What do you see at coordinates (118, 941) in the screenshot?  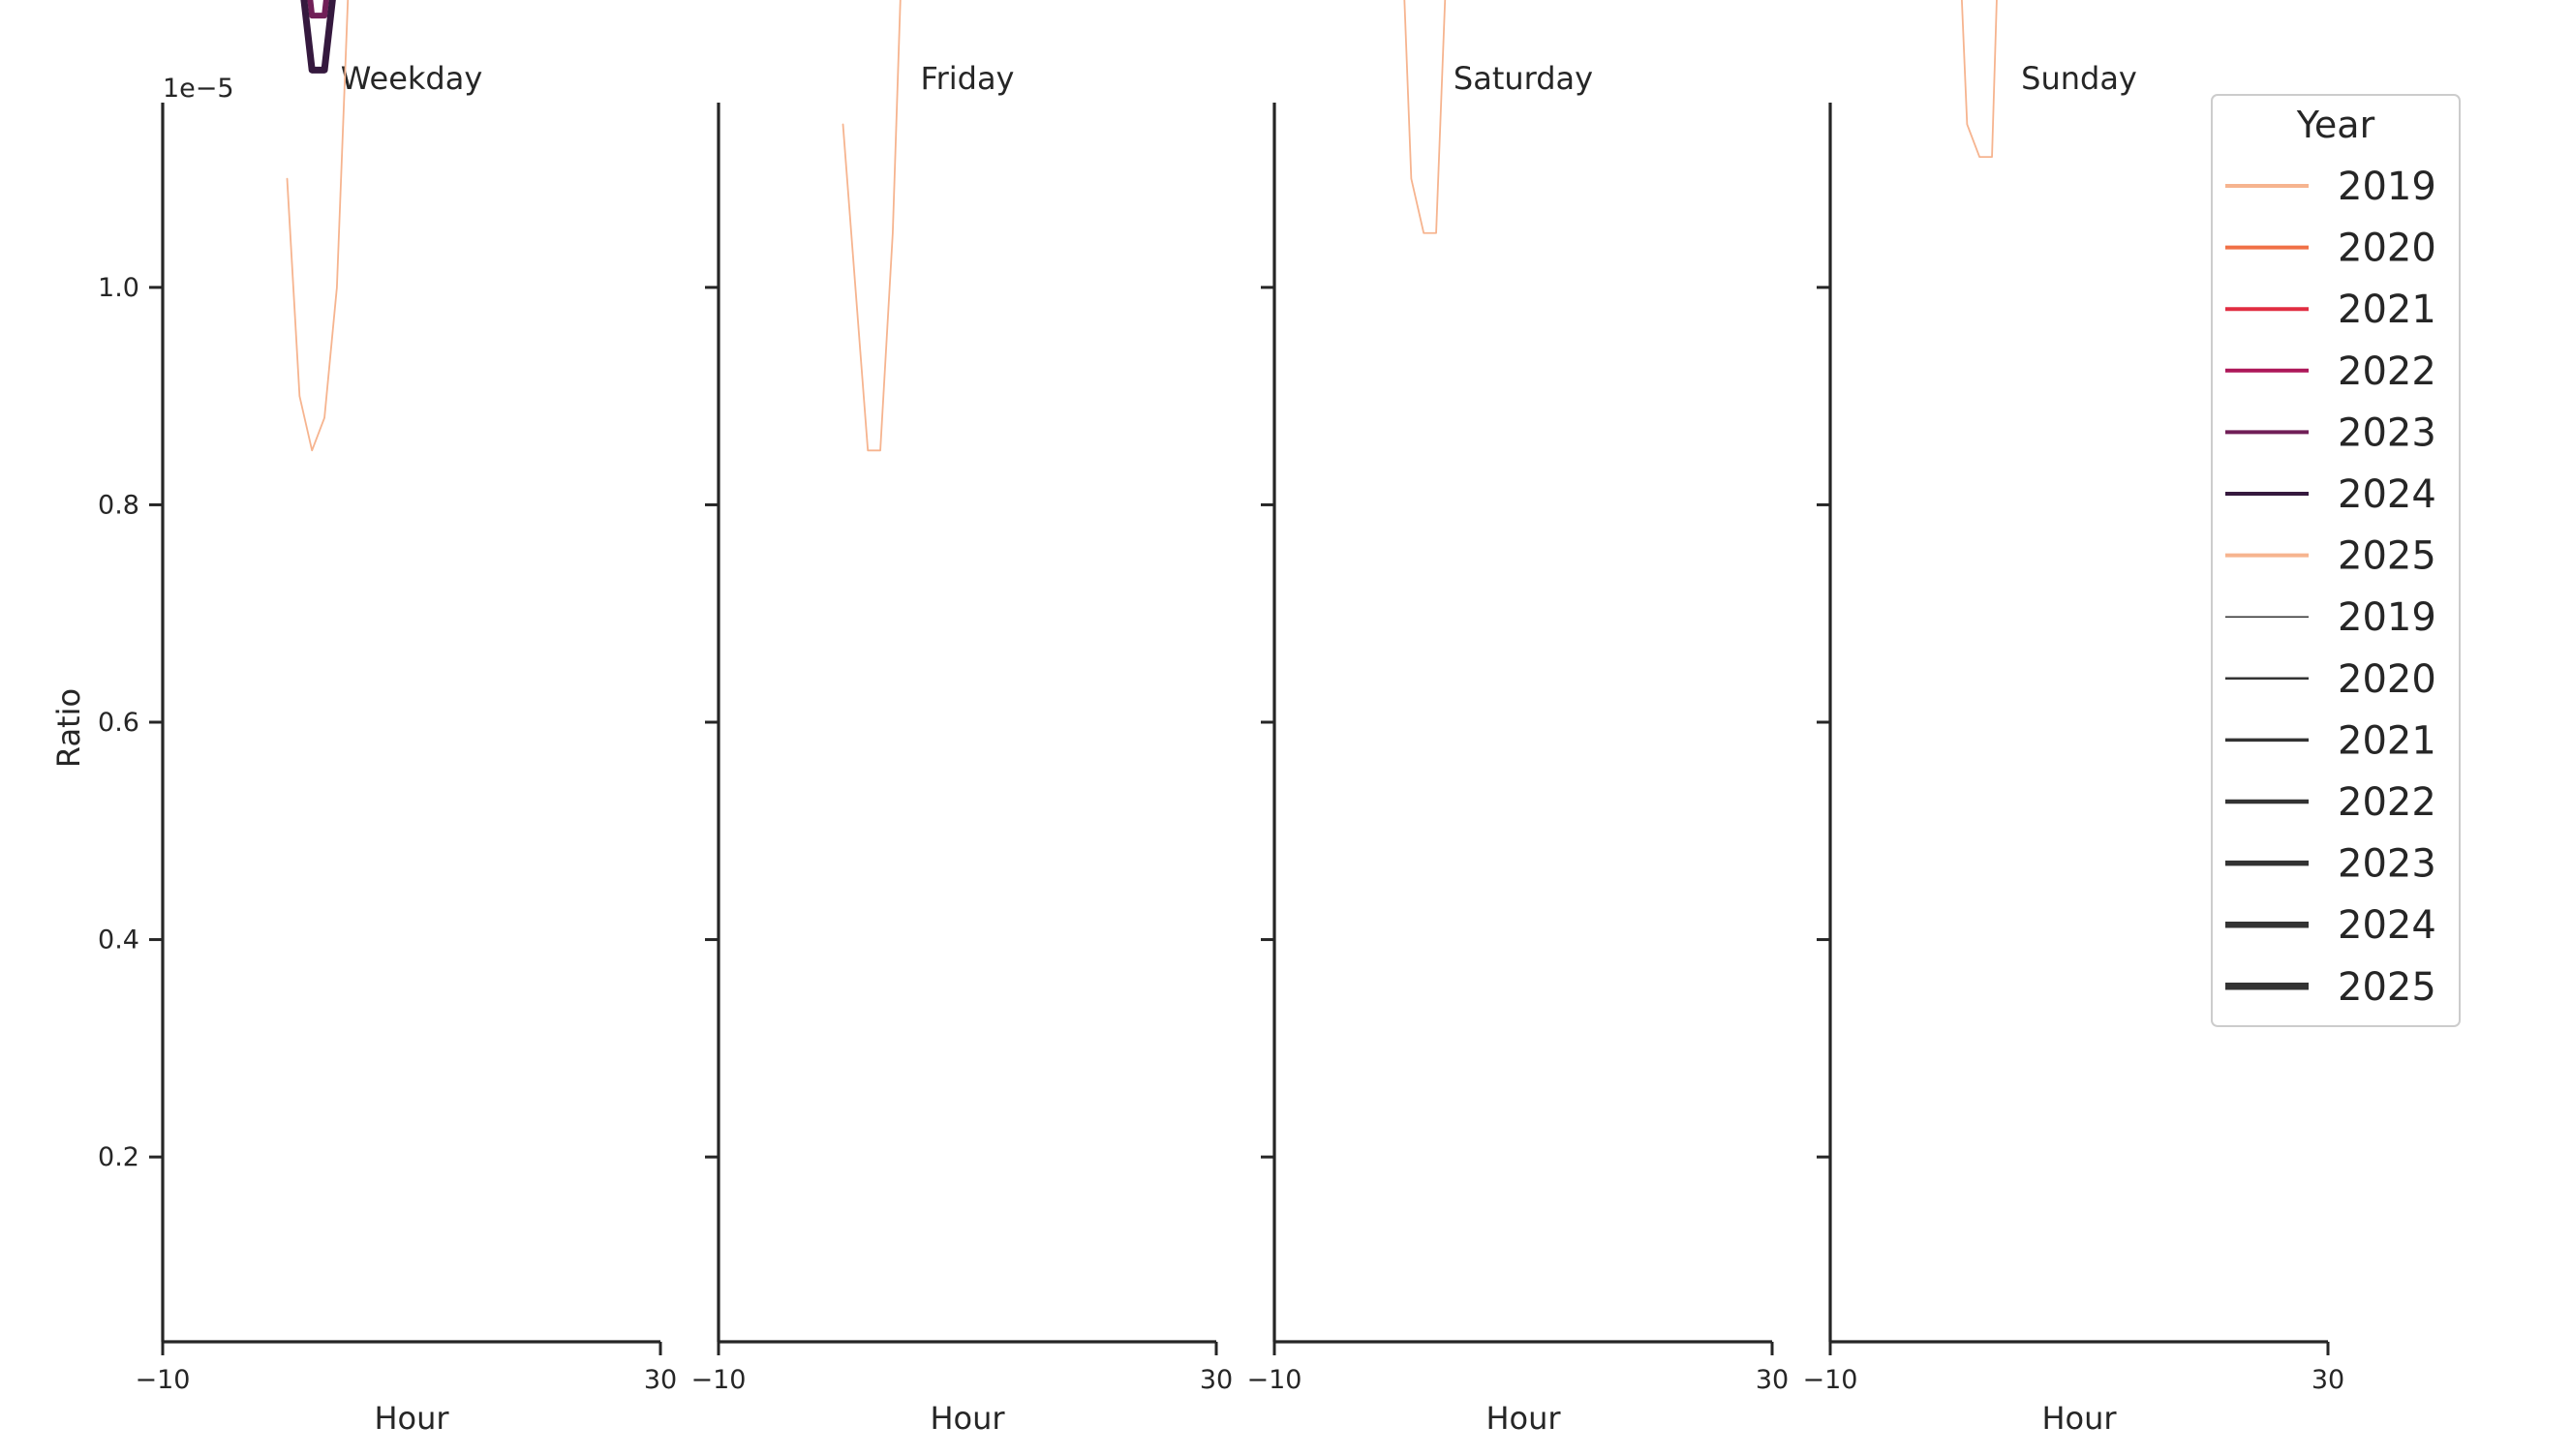 I see `y-tick-label: 0.4` at bounding box center [118, 941].